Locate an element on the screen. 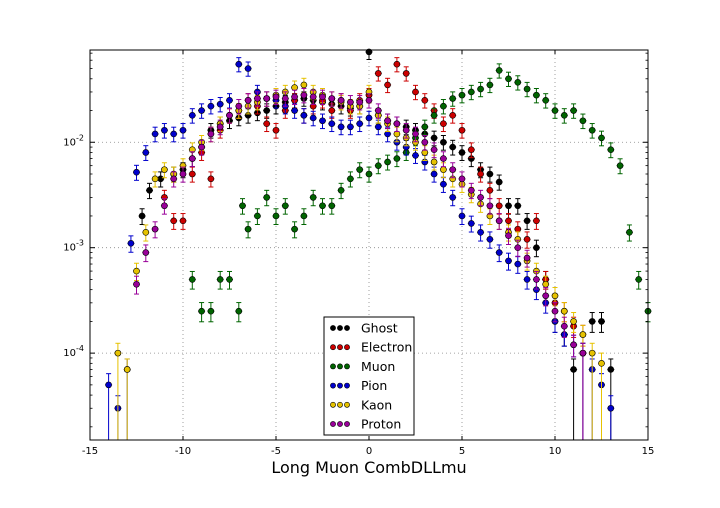  legend: Ghost Electron Muon Pion Kaon Proton is located at coordinates (369, 376).